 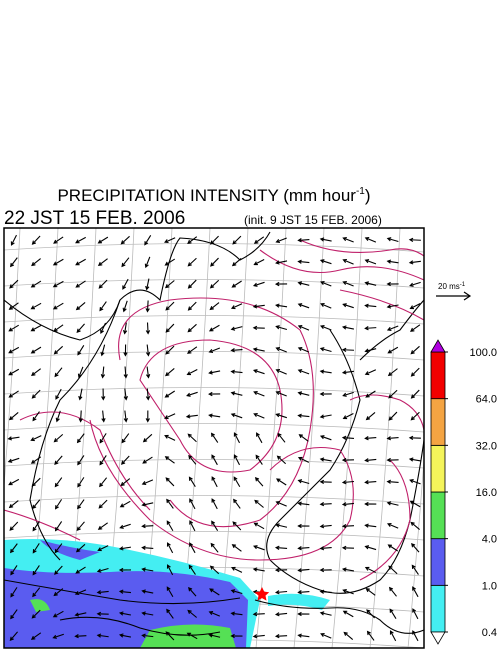 What do you see at coordinates (486, 493) in the screenshot?
I see `colorbar-label: 16.0` at bounding box center [486, 493].